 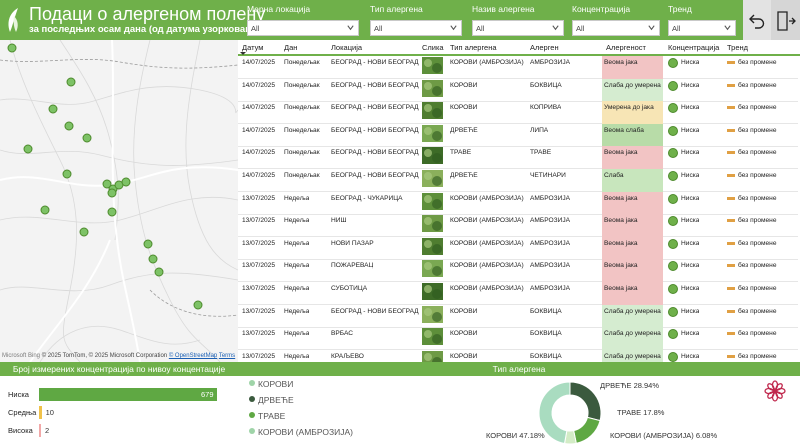 I want to click on osm-link: © OpenStreetMap, so click(x=193, y=356).